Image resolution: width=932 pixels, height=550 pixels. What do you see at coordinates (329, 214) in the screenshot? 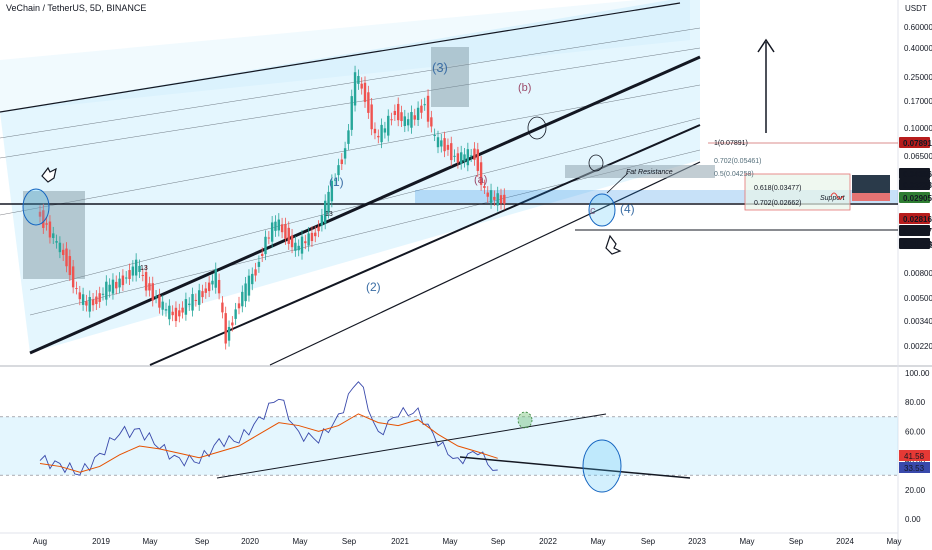
I see `count-label: 13` at bounding box center [329, 214].